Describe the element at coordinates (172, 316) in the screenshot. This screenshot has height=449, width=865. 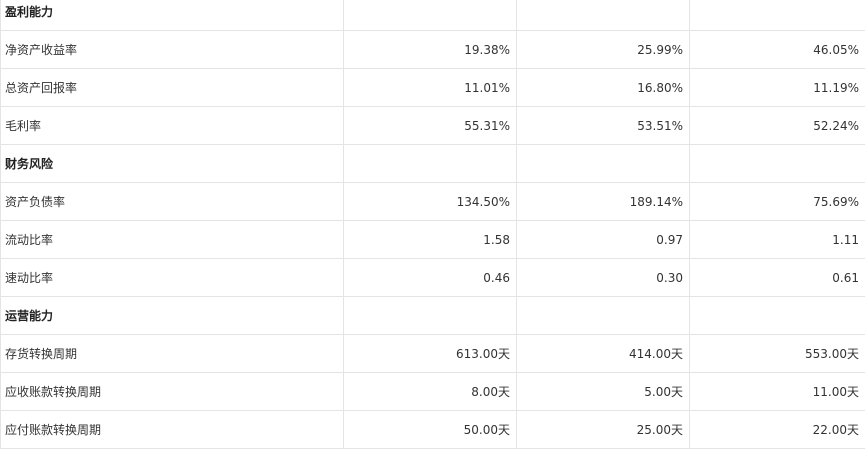
I see `section-title: 运营能力` at that location.